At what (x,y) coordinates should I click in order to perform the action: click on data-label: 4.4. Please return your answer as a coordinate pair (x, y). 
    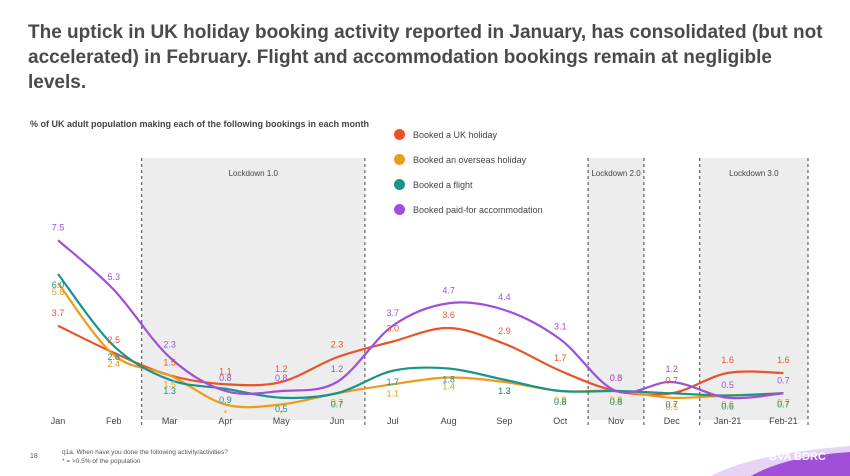
    Looking at the image, I should click on (504, 297).